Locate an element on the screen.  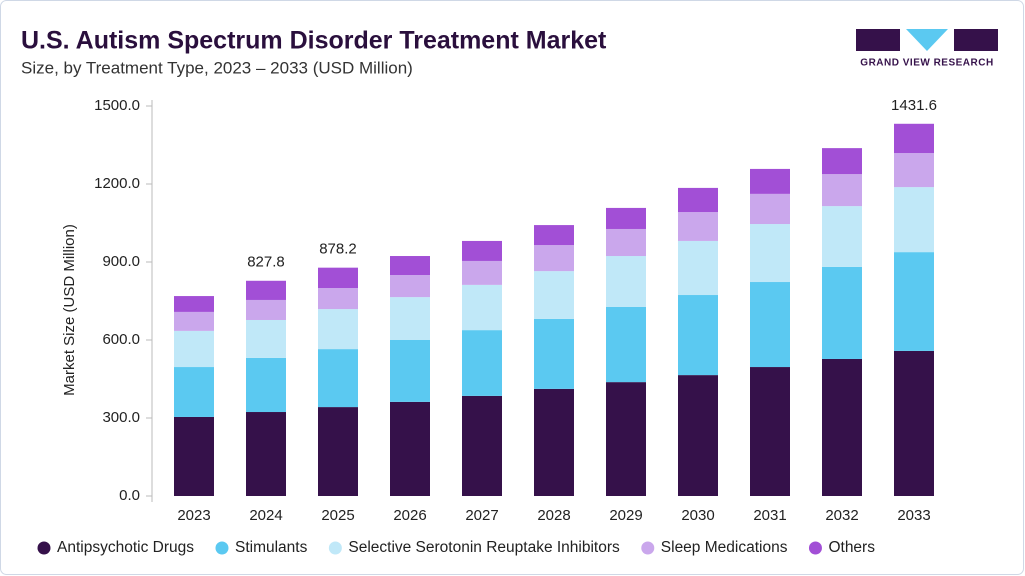
logo: GRAND VIEW RESEARCH is located at coordinates (927, 49).